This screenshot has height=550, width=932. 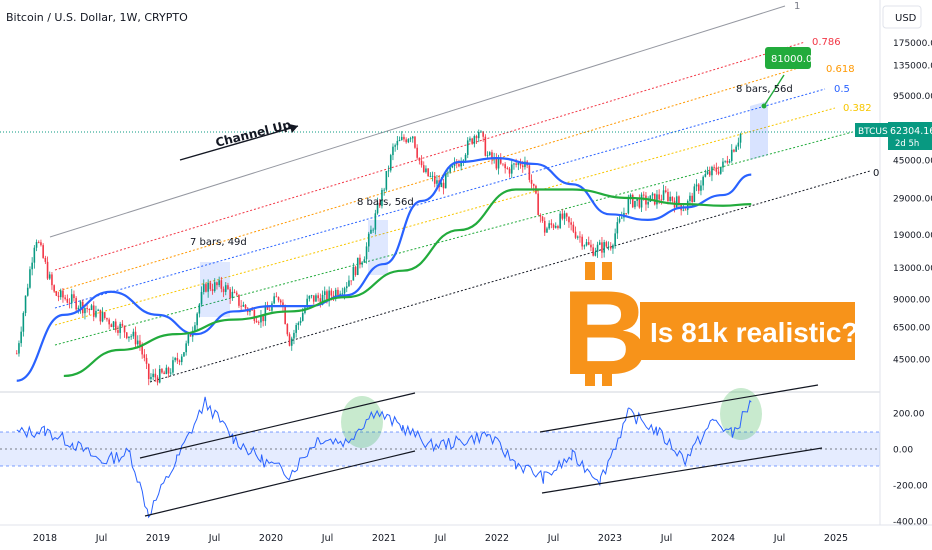 I want to click on bitcoin-logo-top-bar-left, so click(x=590, y=271).